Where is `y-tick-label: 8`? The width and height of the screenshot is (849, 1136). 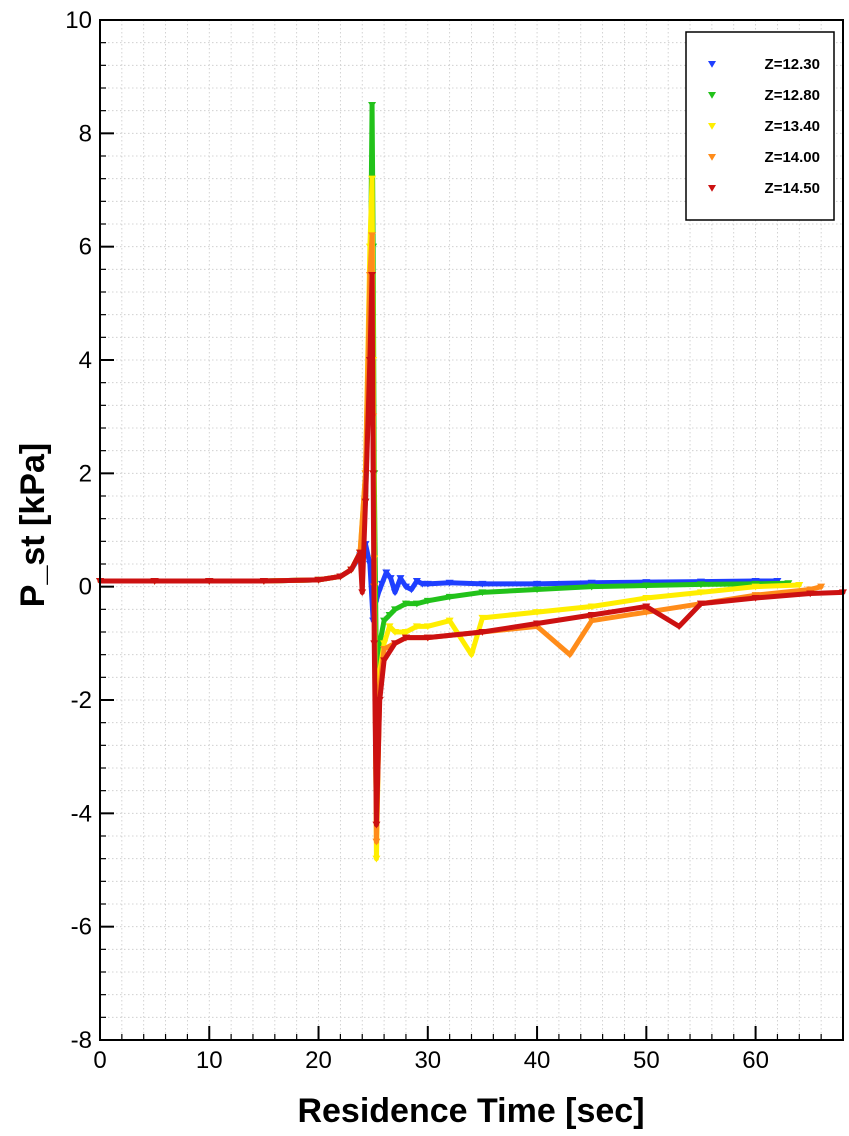
y-tick-label: 8 is located at coordinates (85, 133).